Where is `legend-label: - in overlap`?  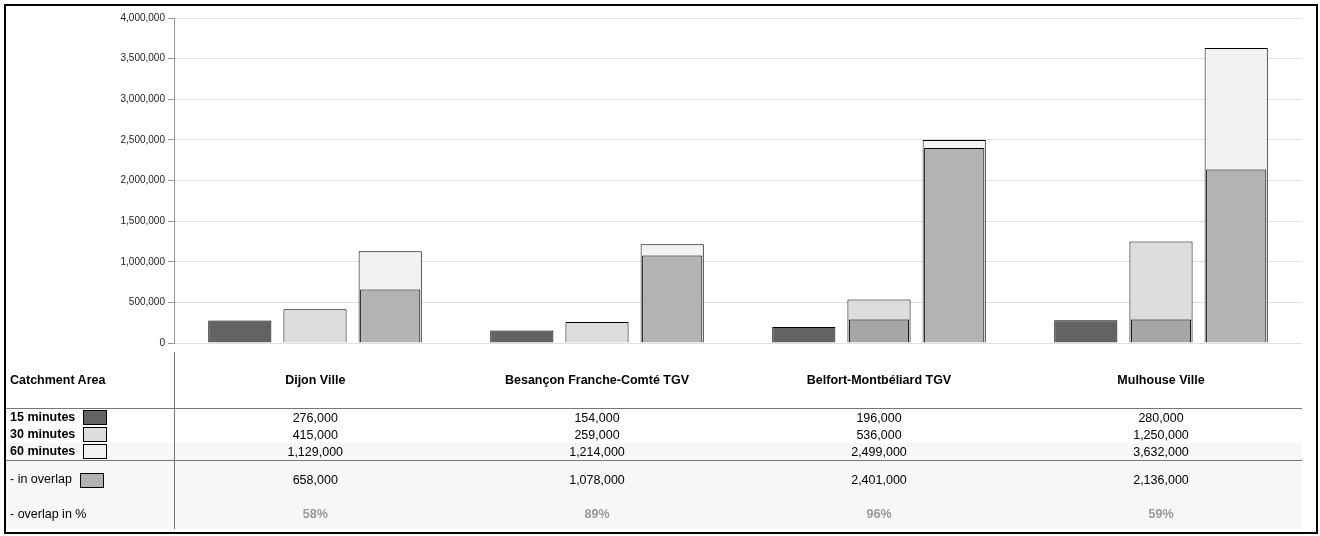 legend-label: - in overlap is located at coordinates (41, 479).